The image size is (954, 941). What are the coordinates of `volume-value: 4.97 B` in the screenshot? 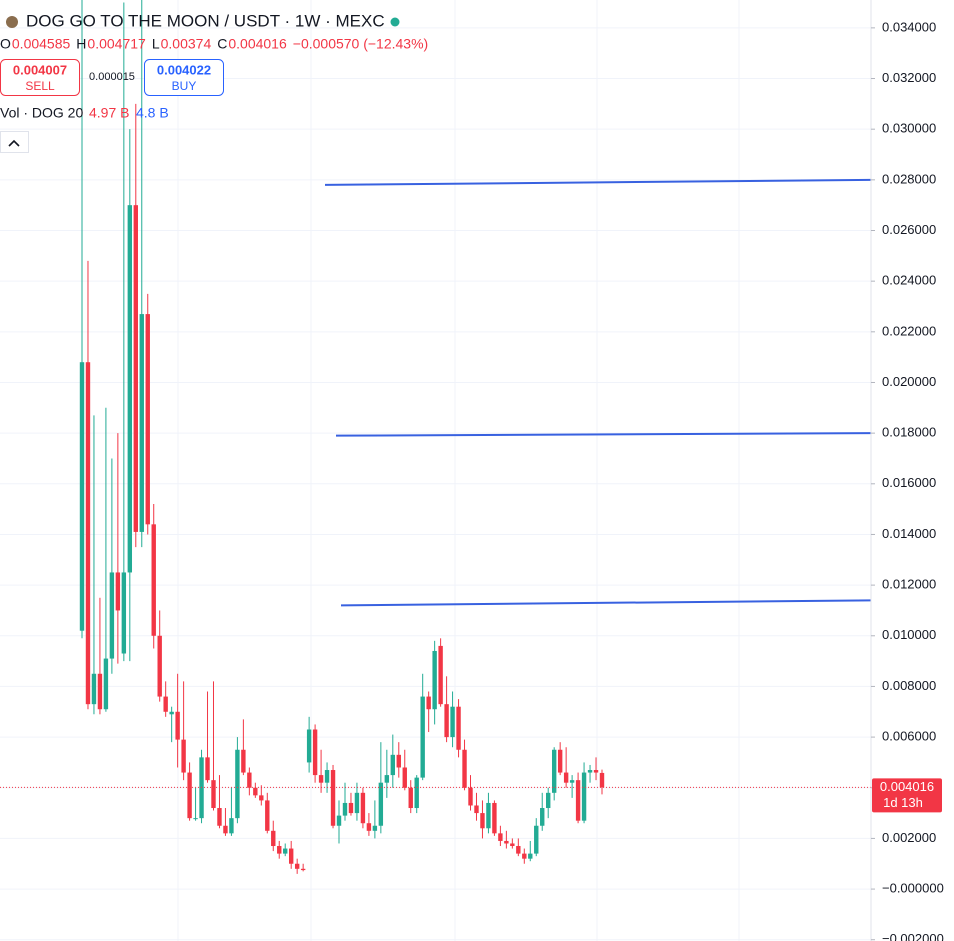 It's located at (109, 113).